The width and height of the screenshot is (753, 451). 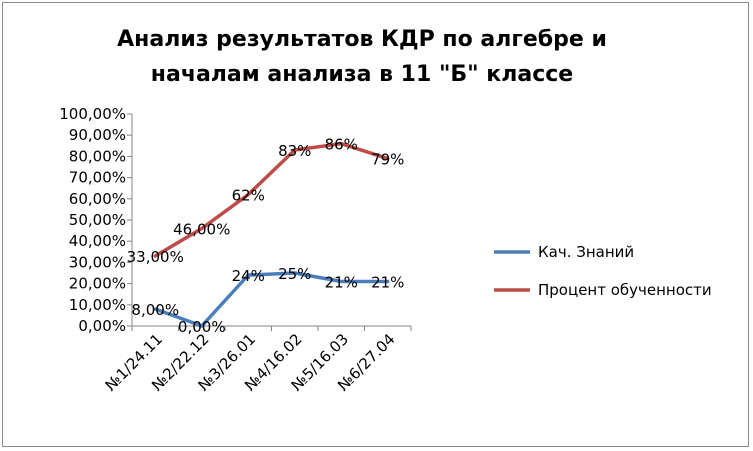 What do you see at coordinates (362, 74) in the screenshot?
I see `chart-title-line-2: началам анализа в 11 "Б" классе` at bounding box center [362, 74].